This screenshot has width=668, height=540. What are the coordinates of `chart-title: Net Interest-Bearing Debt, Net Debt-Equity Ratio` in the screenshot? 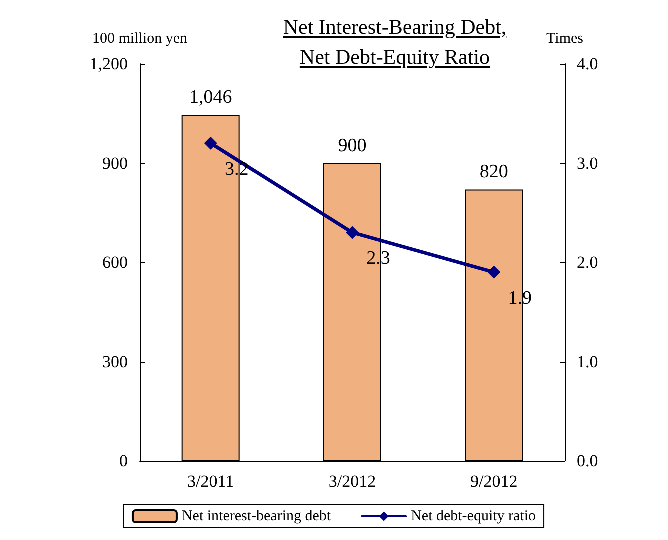 It's located at (395, 42).